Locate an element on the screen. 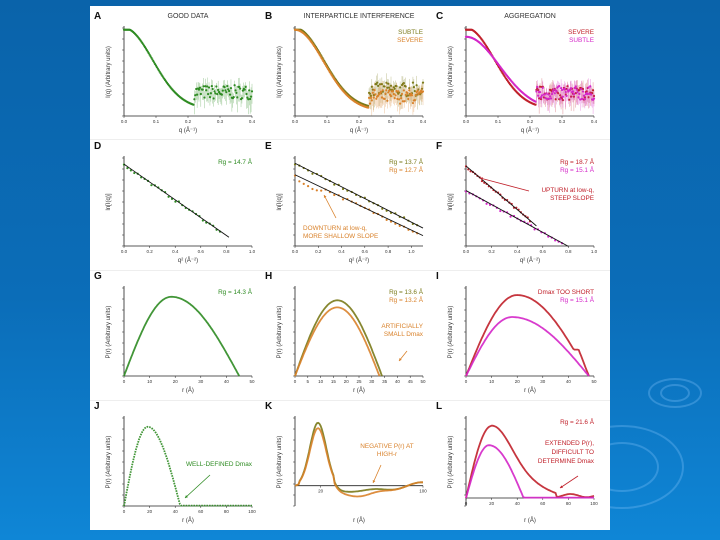 The height and width of the screenshot is (540, 720). annotation: SMALL Dmax is located at coordinates (404, 334).